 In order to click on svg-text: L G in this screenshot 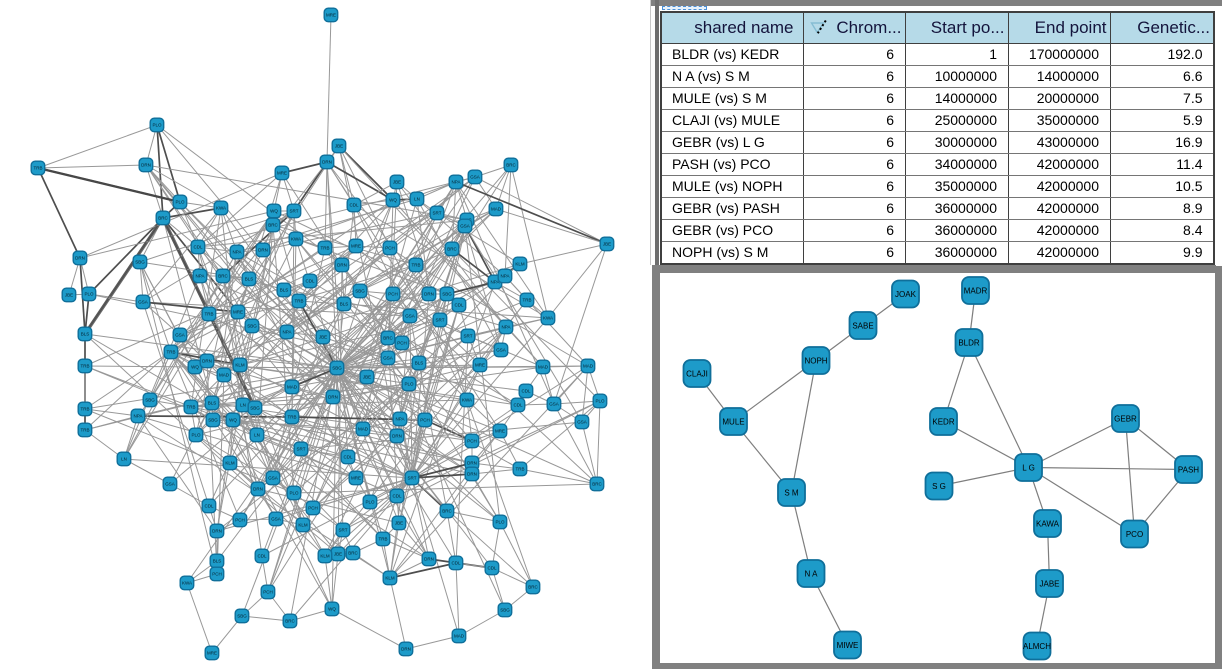, I will do `click(1028, 467)`.